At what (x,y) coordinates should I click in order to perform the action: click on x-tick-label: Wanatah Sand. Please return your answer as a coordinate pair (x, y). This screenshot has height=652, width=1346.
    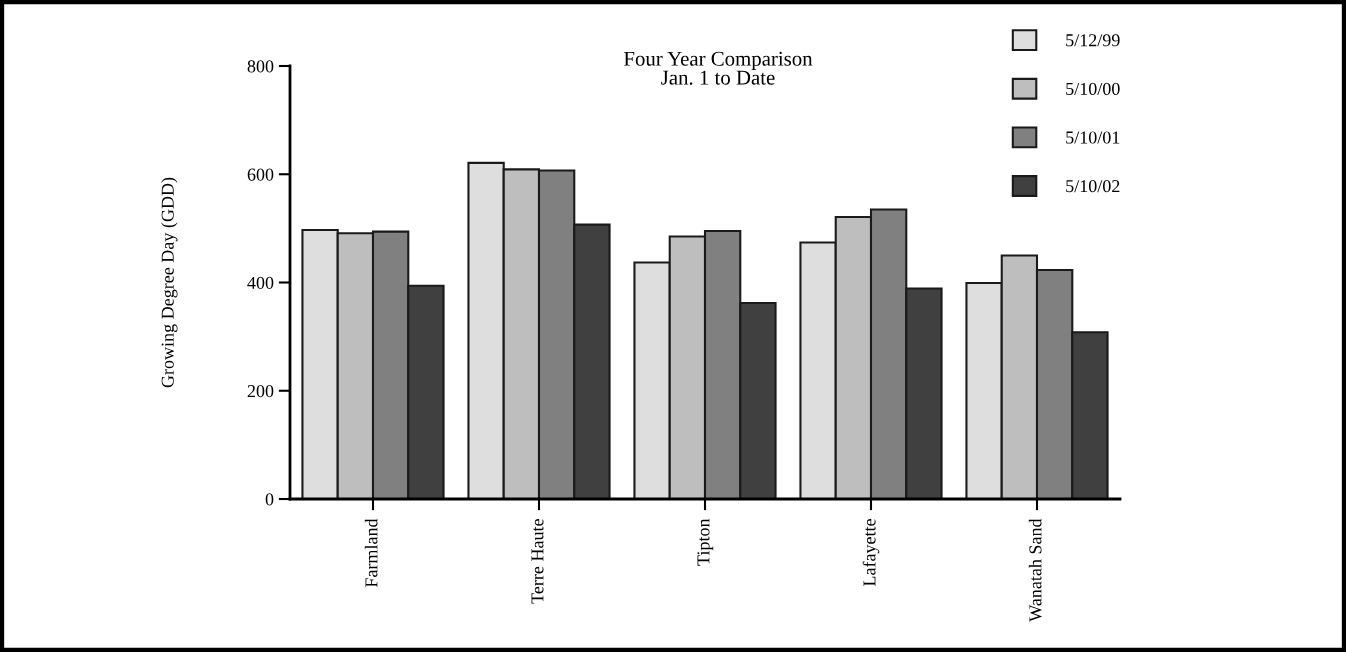
    Looking at the image, I should click on (1035, 570).